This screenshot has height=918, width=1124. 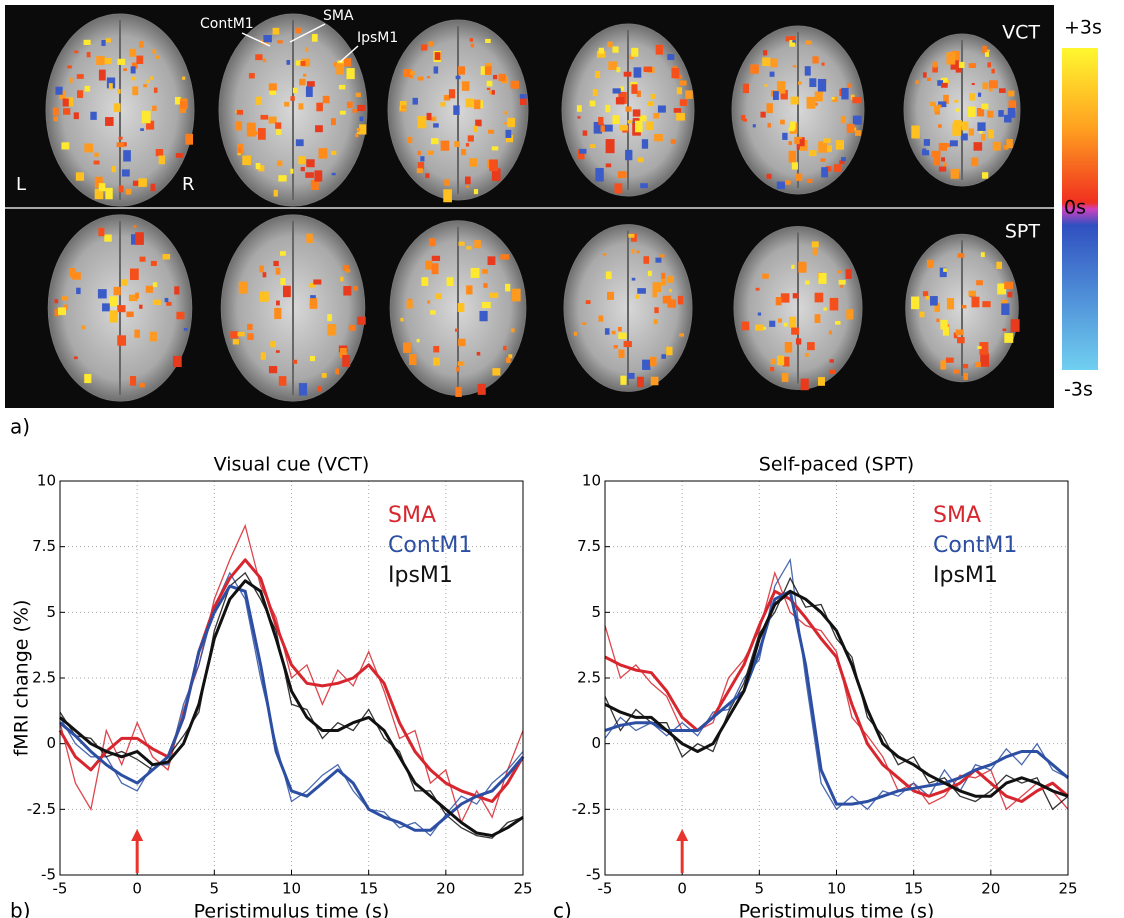 I want to click on x-tick-label: 0, so click(x=682, y=889).